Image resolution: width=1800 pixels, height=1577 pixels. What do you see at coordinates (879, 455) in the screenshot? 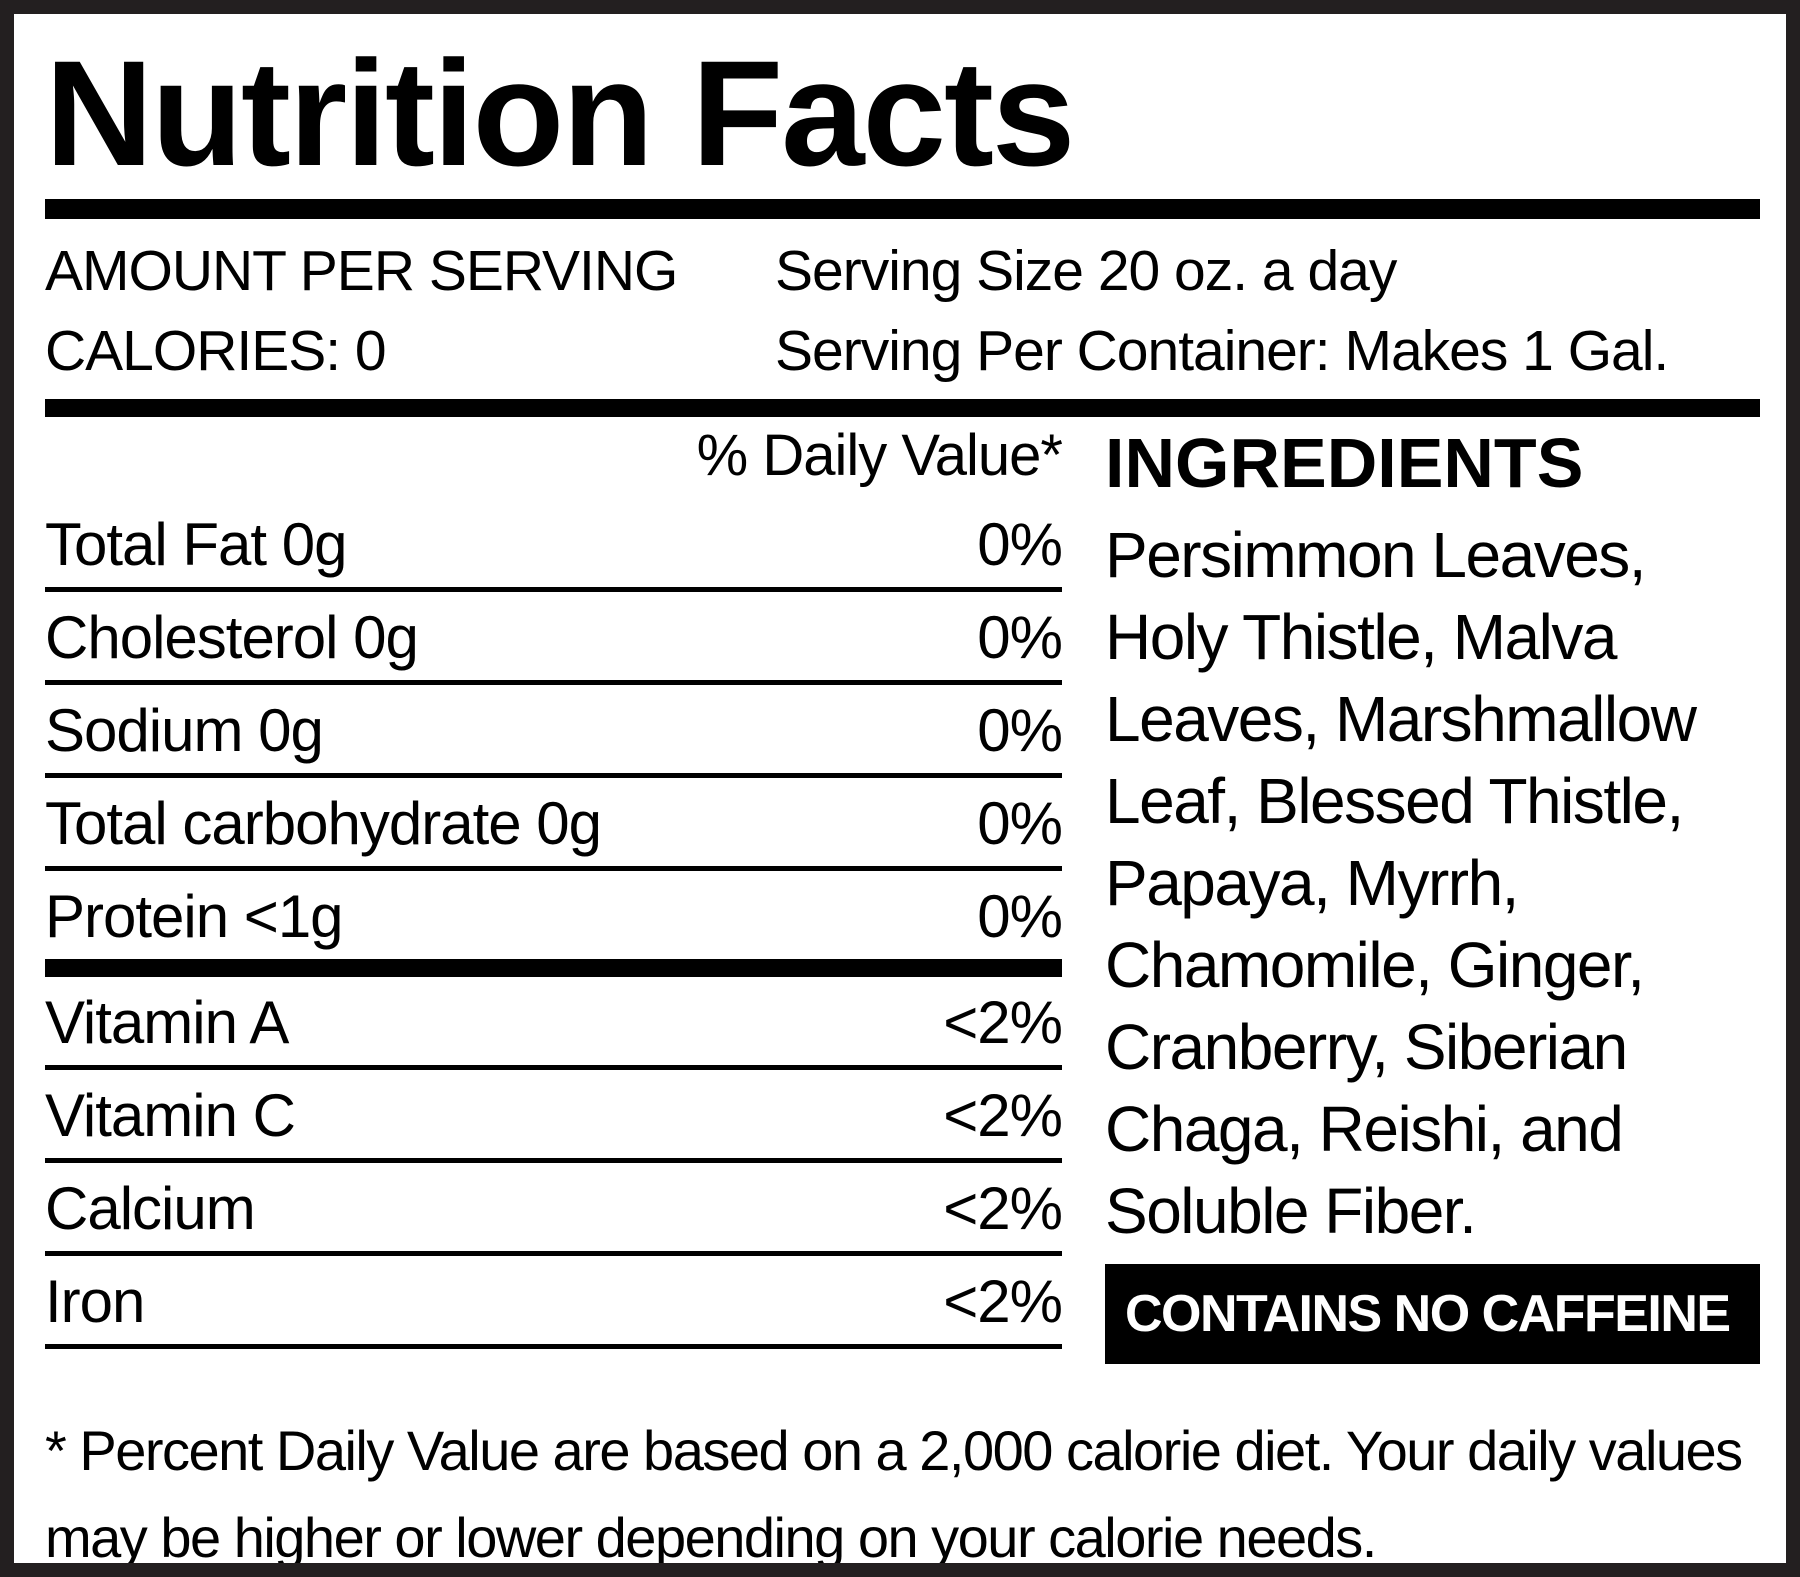
I see `daily-value-column-header: % Daily Value*` at bounding box center [879, 455].